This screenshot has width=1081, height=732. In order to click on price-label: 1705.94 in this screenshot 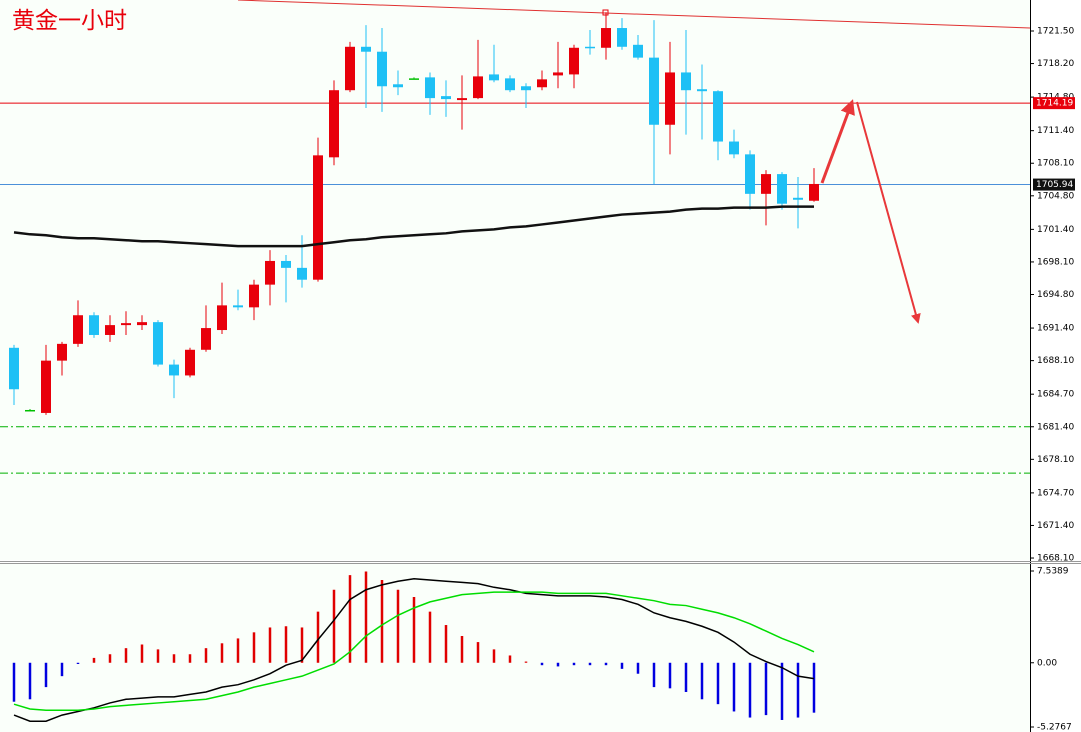, I will do `click(1054, 185)`.